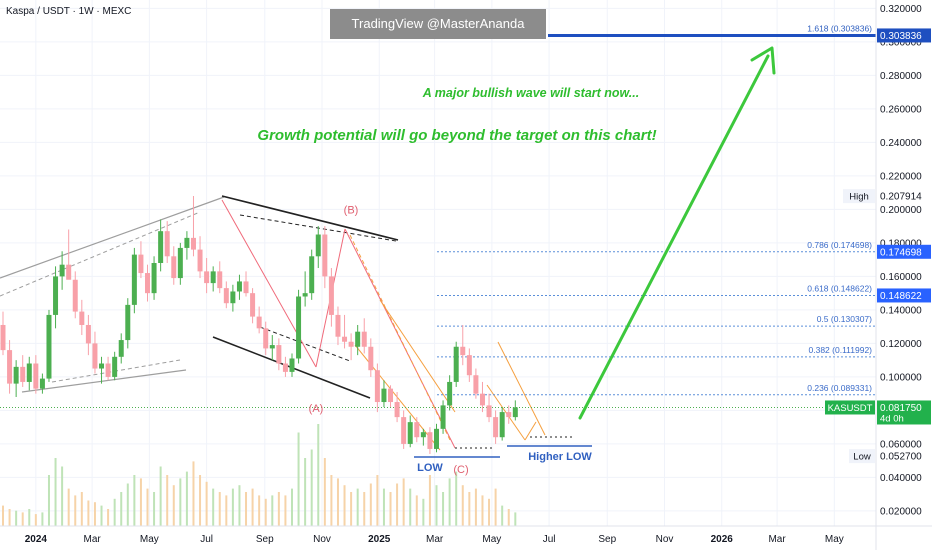 Image resolution: width=932 pixels, height=550 pixels. I want to click on time-tick-label: Mar, so click(435, 539).